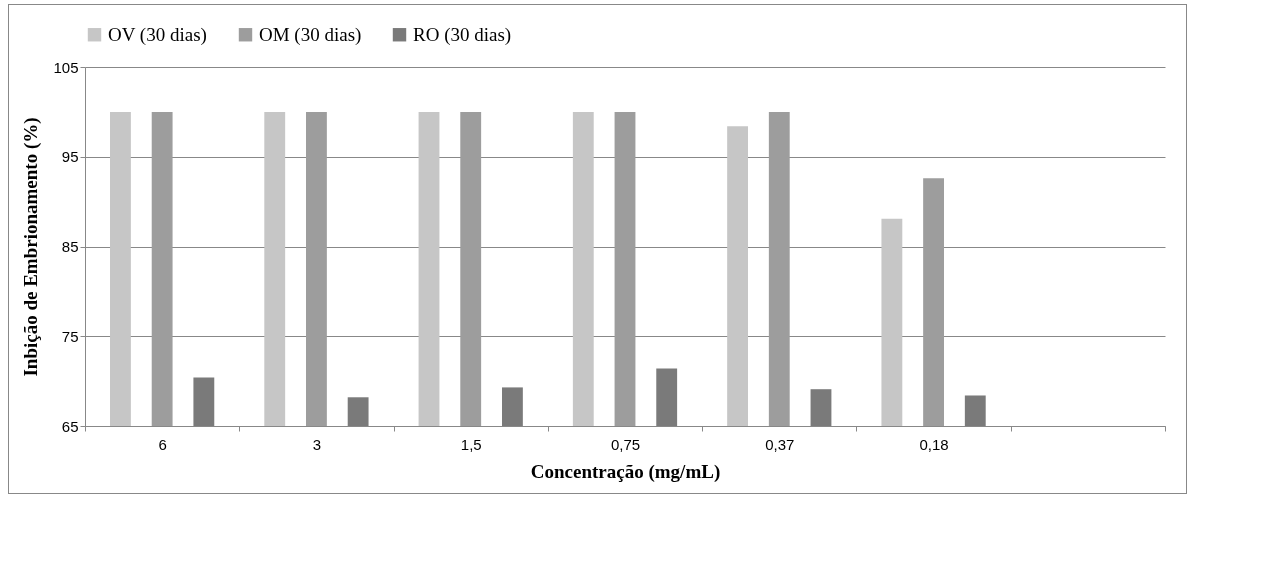  I want to click on legend-label: RO (30 dias), so click(462, 34).